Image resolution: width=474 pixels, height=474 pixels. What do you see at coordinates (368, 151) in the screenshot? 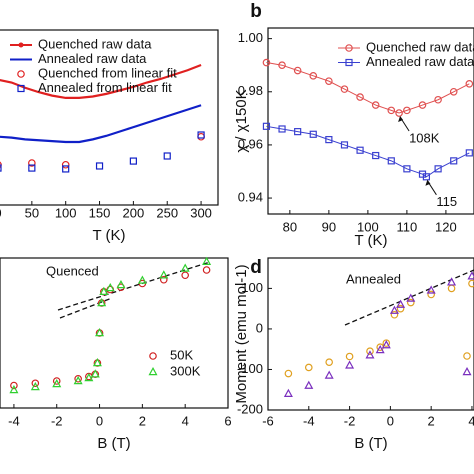
I see `series-line` at bounding box center [368, 151].